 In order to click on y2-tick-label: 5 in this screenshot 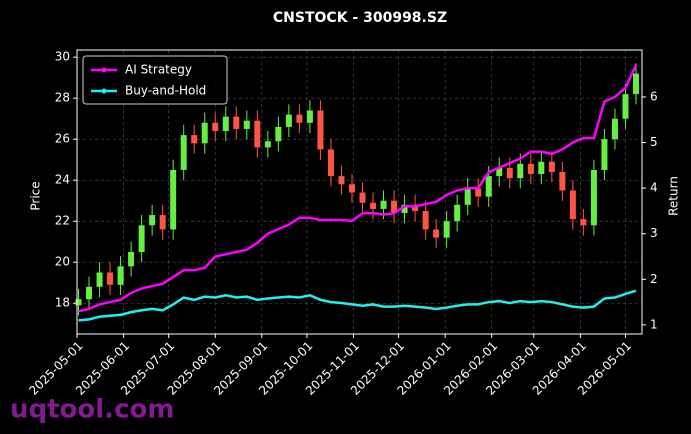, I will do `click(654, 142)`.